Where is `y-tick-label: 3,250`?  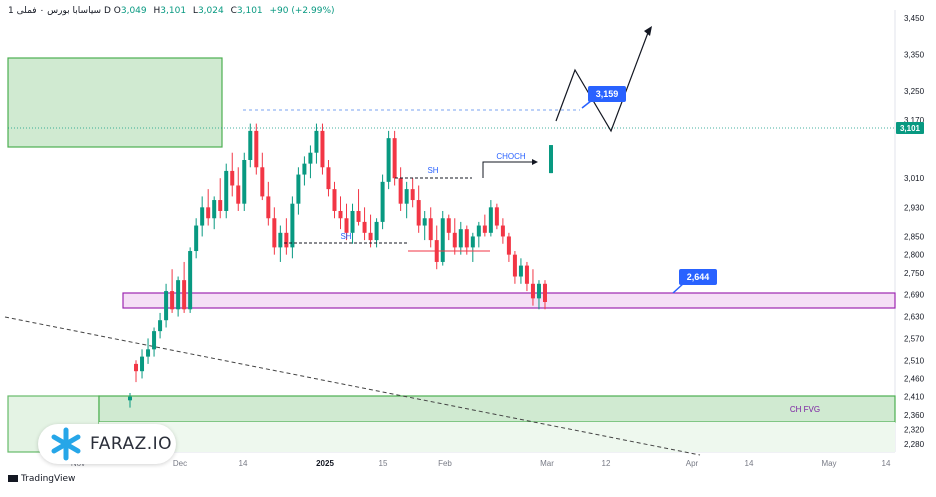
y-tick-label: 3,250 is located at coordinates (914, 91).